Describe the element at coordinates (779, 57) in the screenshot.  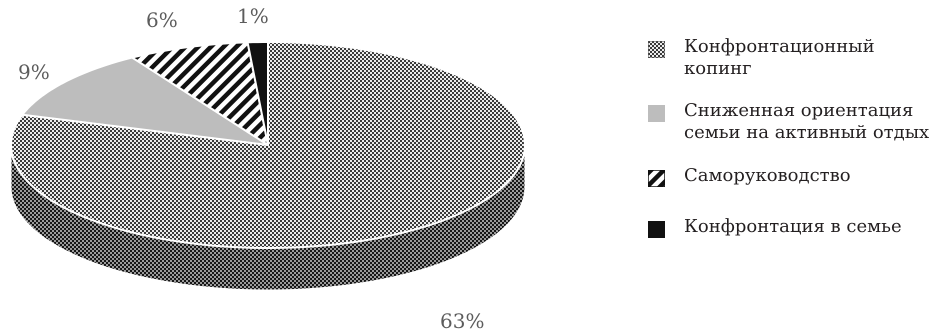
I see `legend-label: Конфронтационный копинг` at that location.